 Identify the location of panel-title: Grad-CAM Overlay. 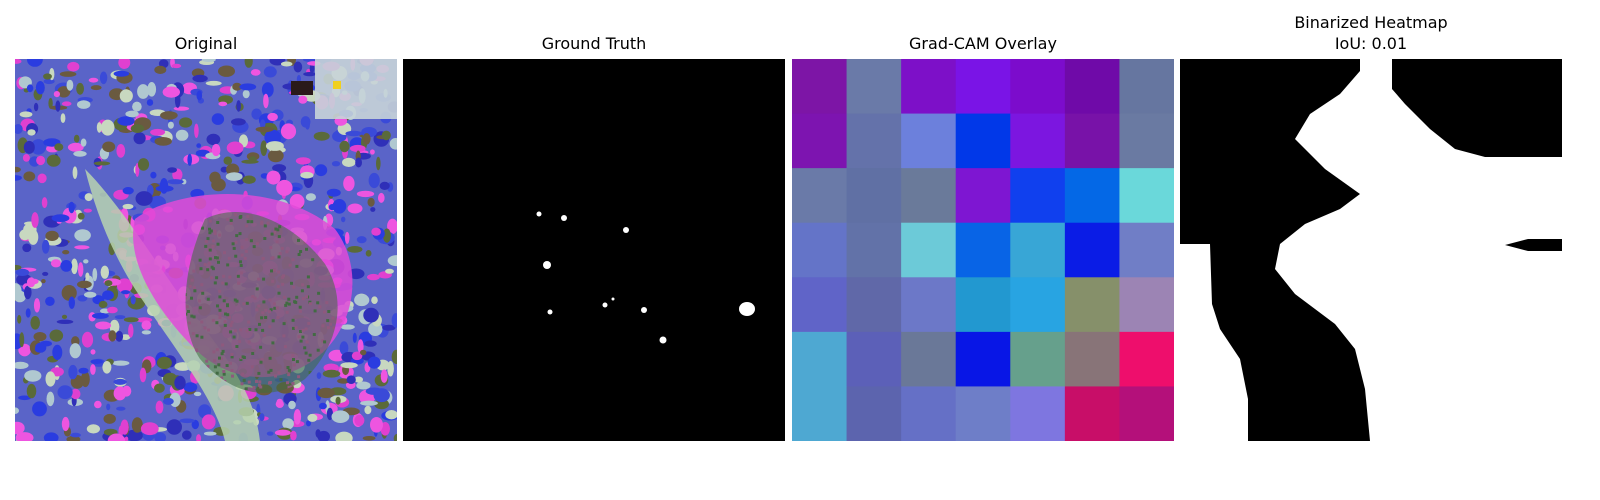
(983, 43).